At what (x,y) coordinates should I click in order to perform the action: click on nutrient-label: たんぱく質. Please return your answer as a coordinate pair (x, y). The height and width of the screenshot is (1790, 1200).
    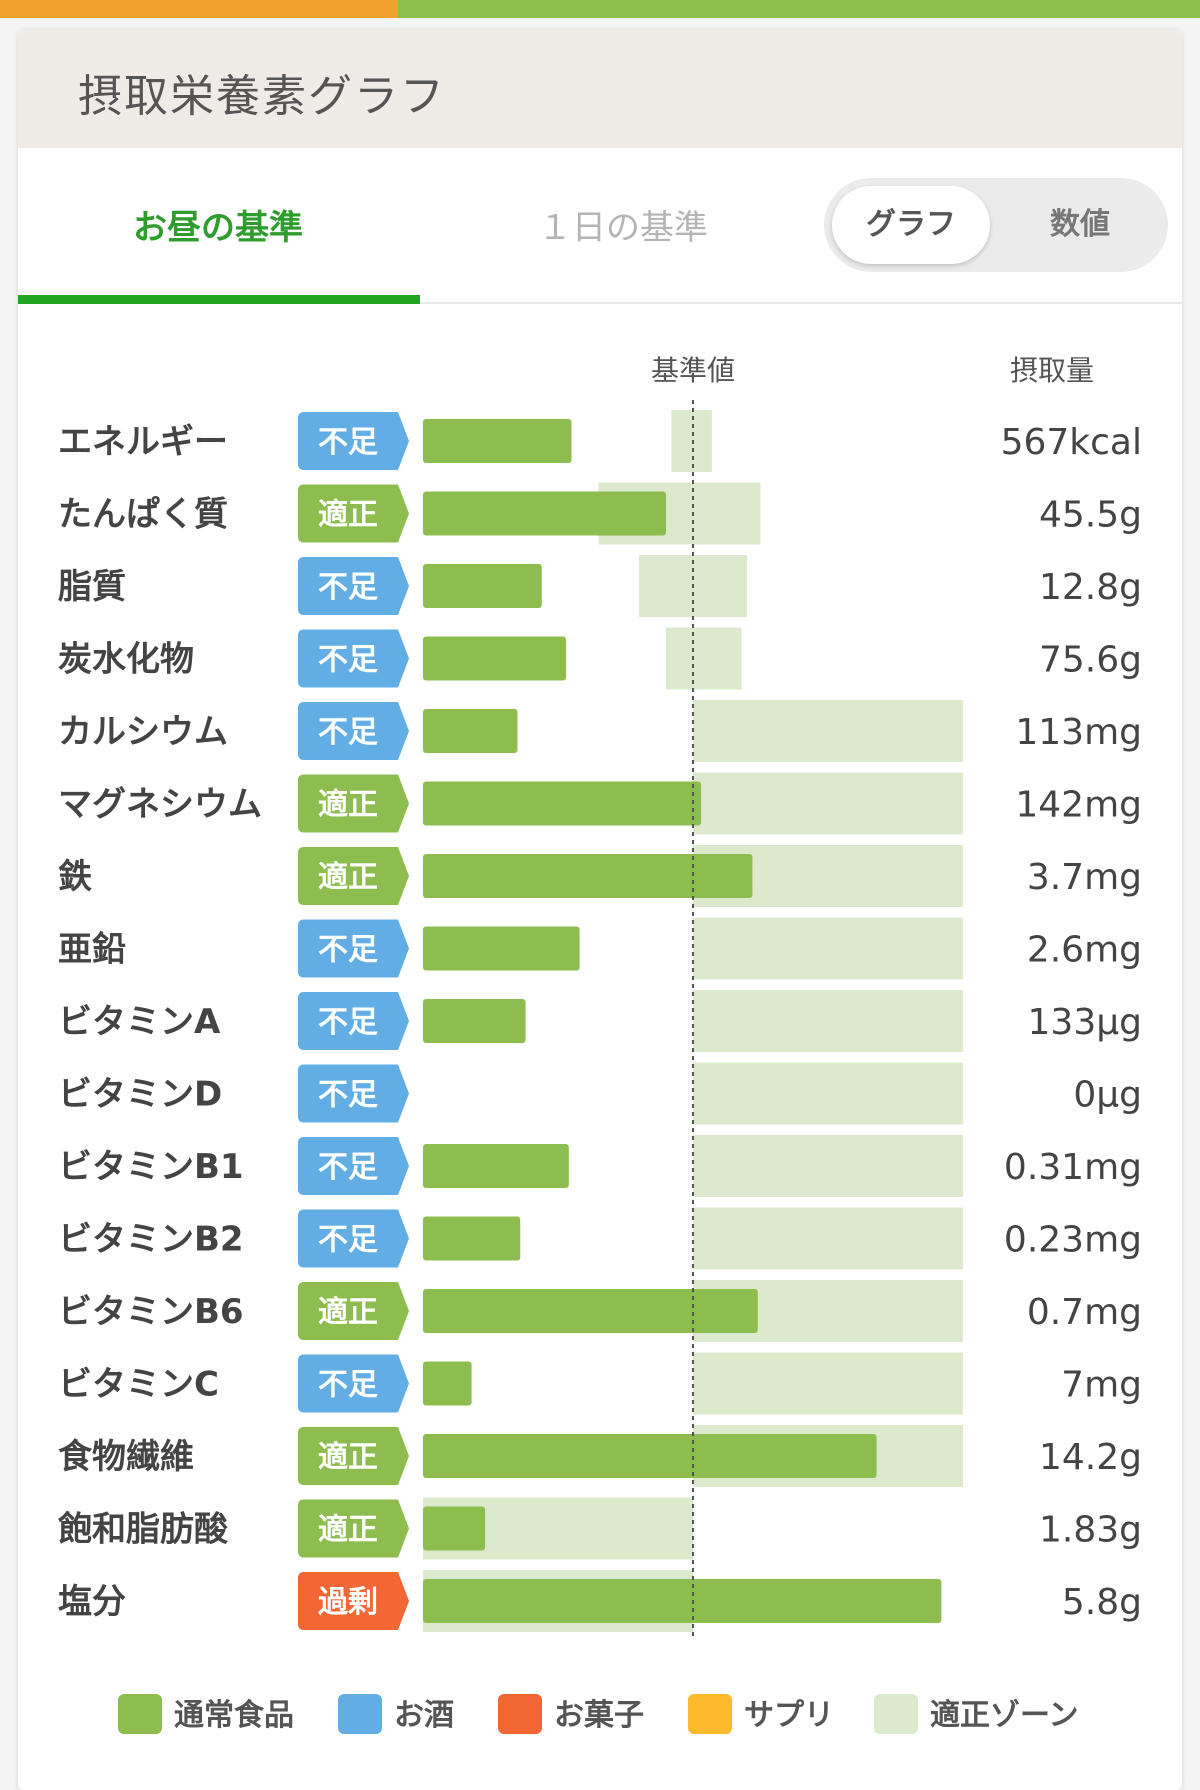
    Looking at the image, I should click on (143, 515).